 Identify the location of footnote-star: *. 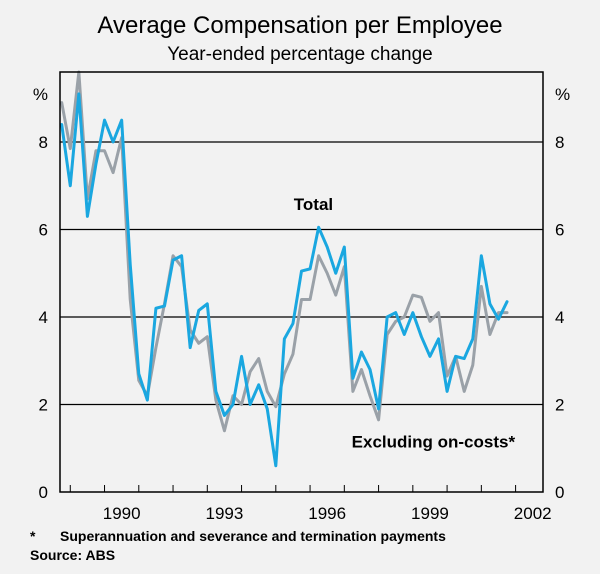
(33, 536).